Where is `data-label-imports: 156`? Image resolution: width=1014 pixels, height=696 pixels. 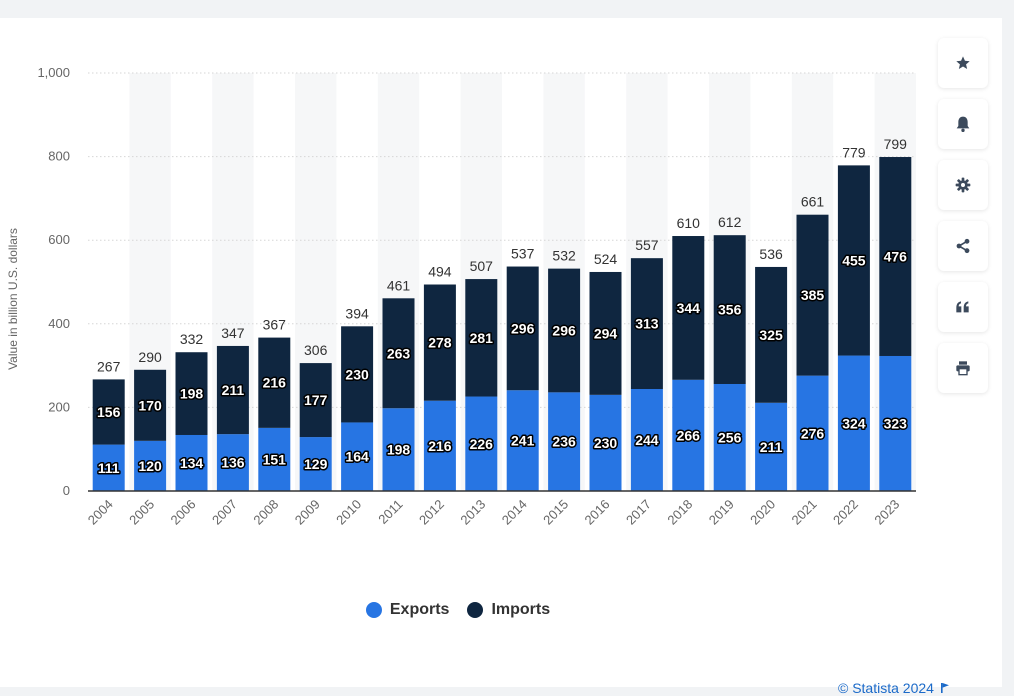
data-label-imports: 156 is located at coordinates (109, 412).